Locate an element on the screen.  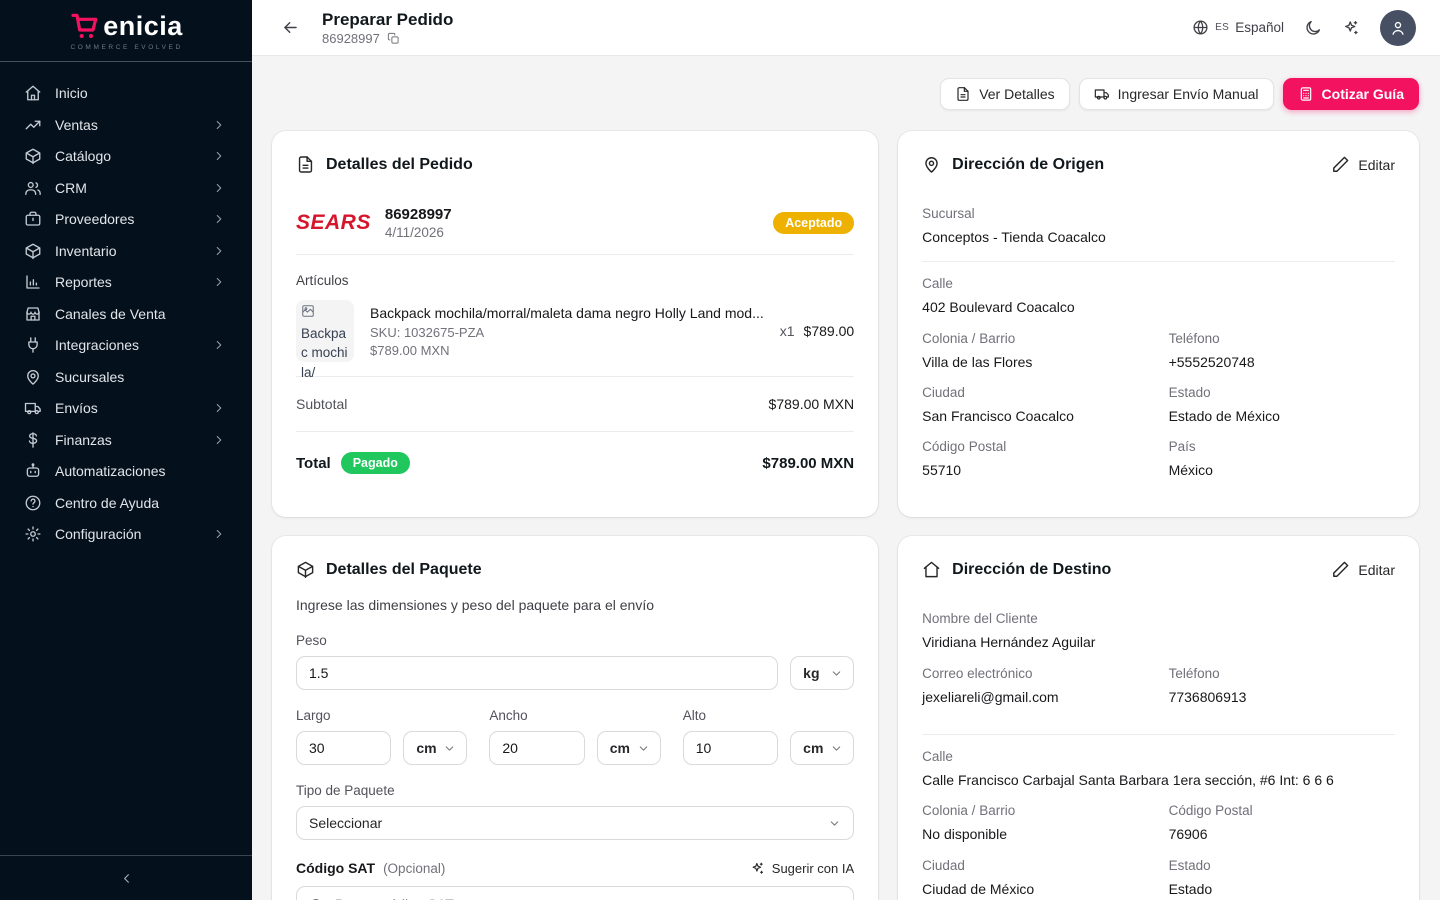
sidebar-item-proveedores: Proveedores is located at coordinates (126, 219).